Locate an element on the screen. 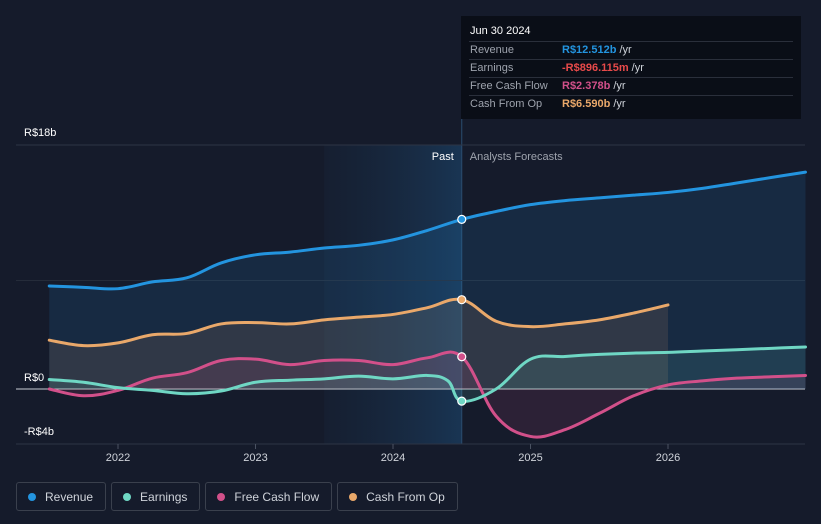 The image size is (821, 524). legend-label: Free Cash Flow is located at coordinates (277, 496).